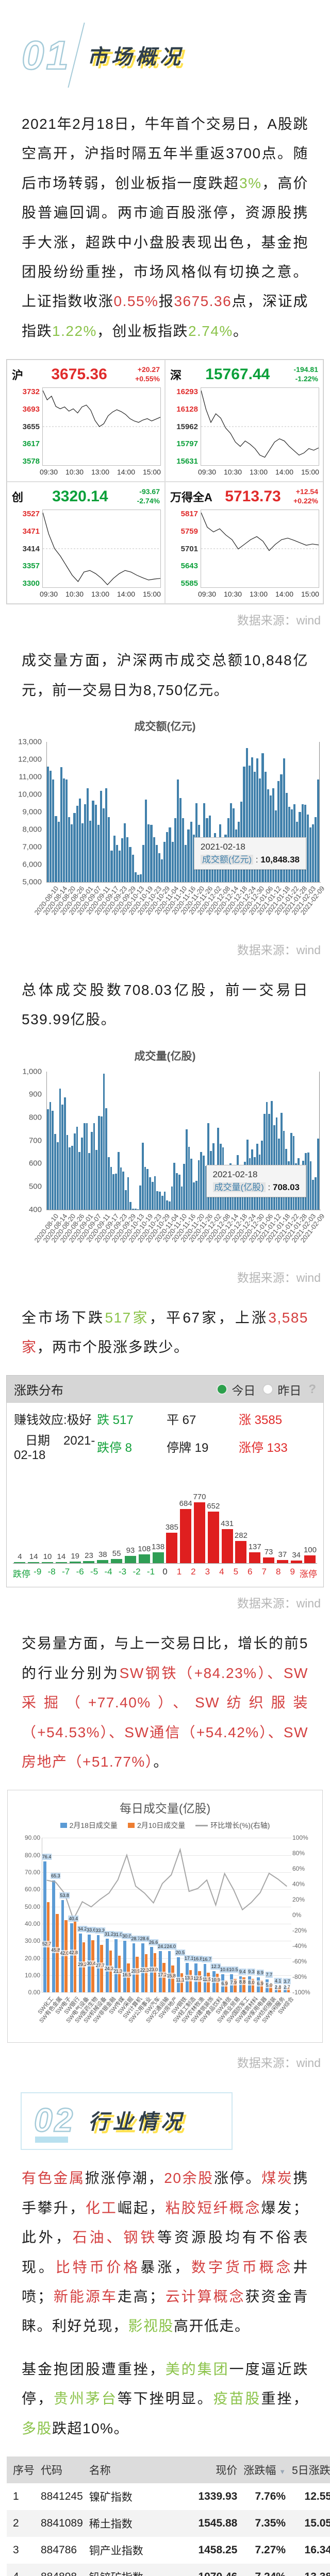 The width and height of the screenshot is (330, 2576). Describe the element at coordinates (46, 55) in the screenshot. I see `section-01-number: 01` at that location.